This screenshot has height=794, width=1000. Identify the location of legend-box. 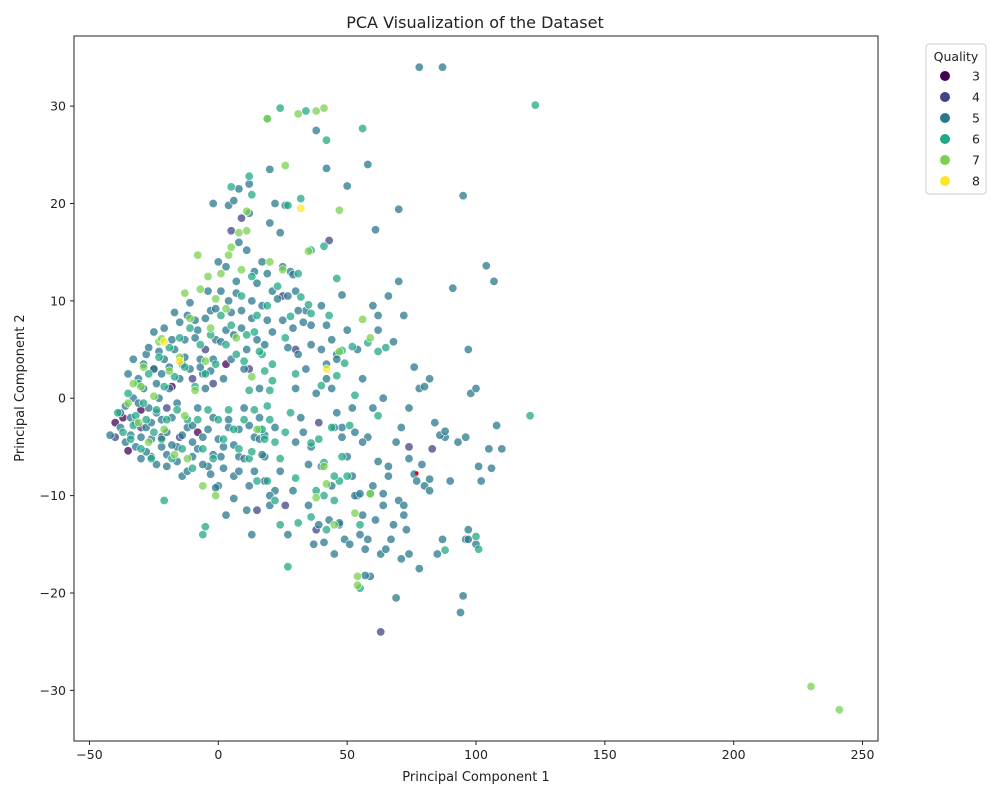
(956, 119).